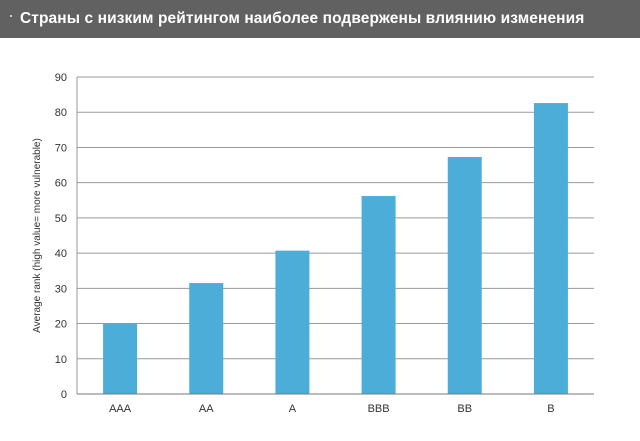  What do you see at coordinates (206, 409) in the screenshot?
I see `x-tick-label: AA` at bounding box center [206, 409].